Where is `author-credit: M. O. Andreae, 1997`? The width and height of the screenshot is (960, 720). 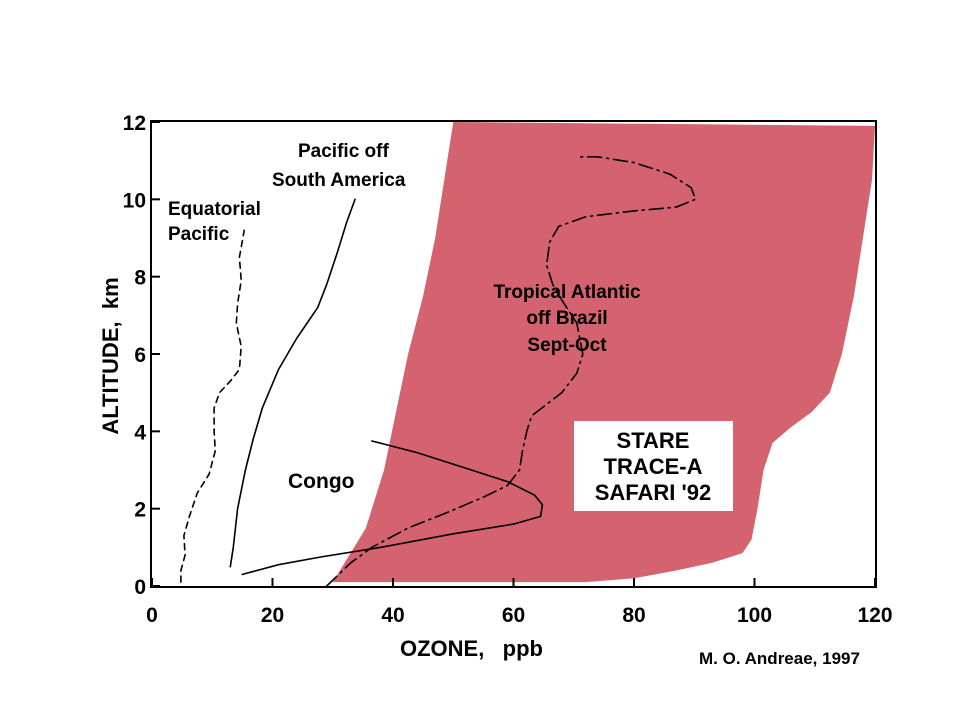 author-credit: M. O. Andreae, 1997 is located at coordinates (779, 658).